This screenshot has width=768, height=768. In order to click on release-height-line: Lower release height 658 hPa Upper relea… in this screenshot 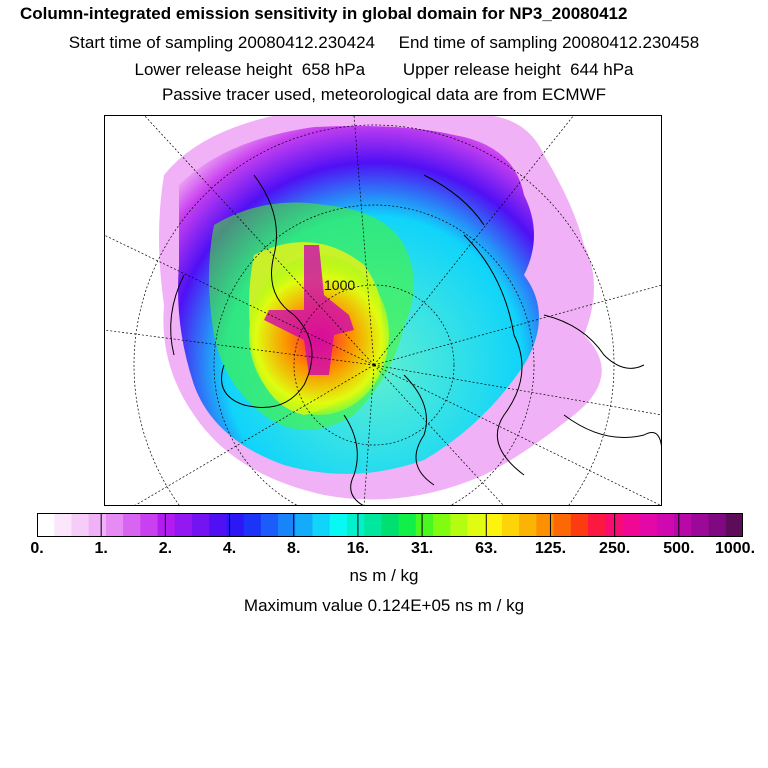, I will do `click(384, 69)`.